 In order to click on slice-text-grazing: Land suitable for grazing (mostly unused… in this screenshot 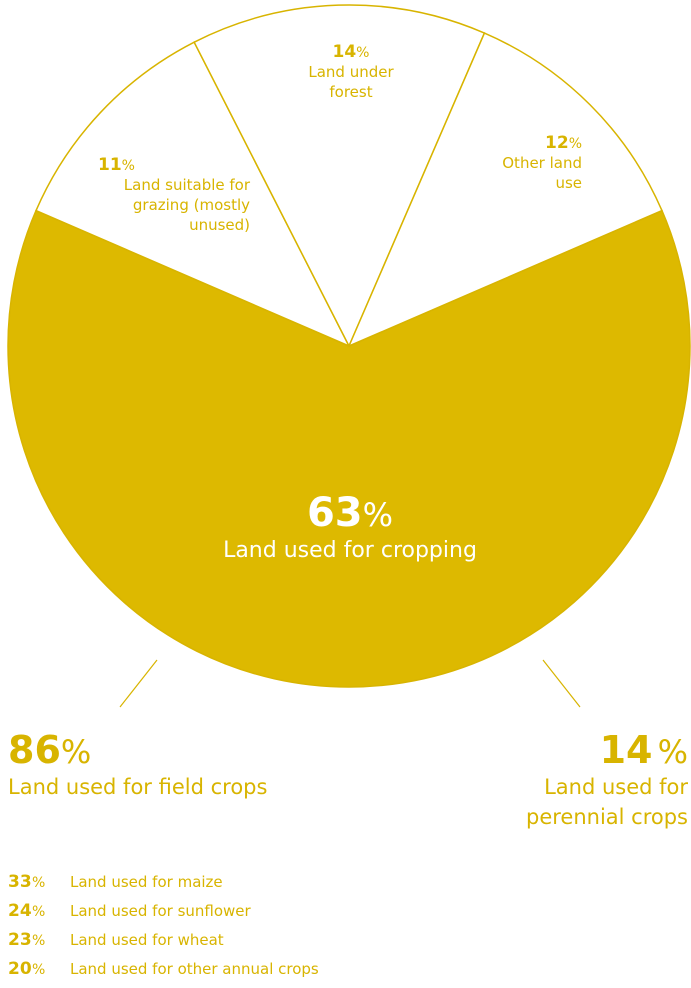, I will do `click(186, 205)`.